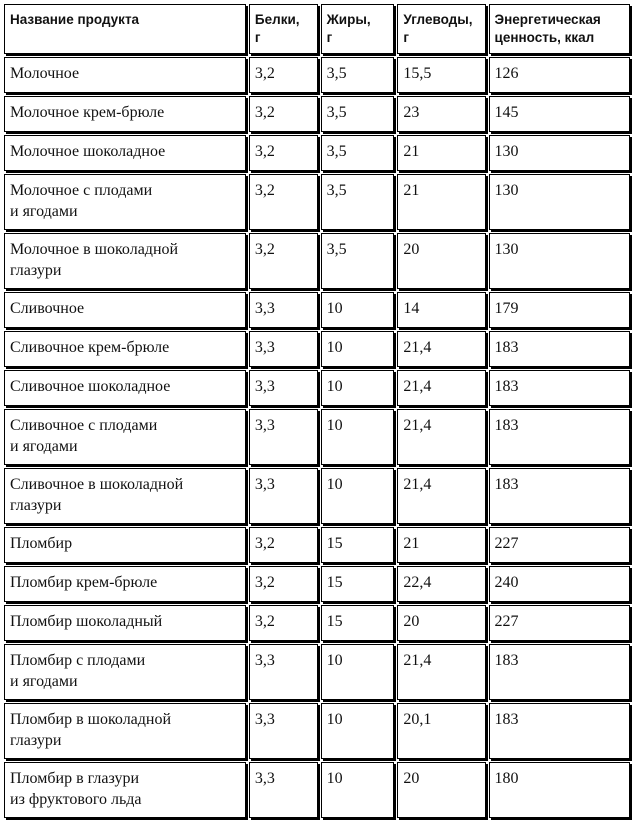  I want to click on table-row: Молочное 3,2 3,5 15,5 126, so click(317, 75).